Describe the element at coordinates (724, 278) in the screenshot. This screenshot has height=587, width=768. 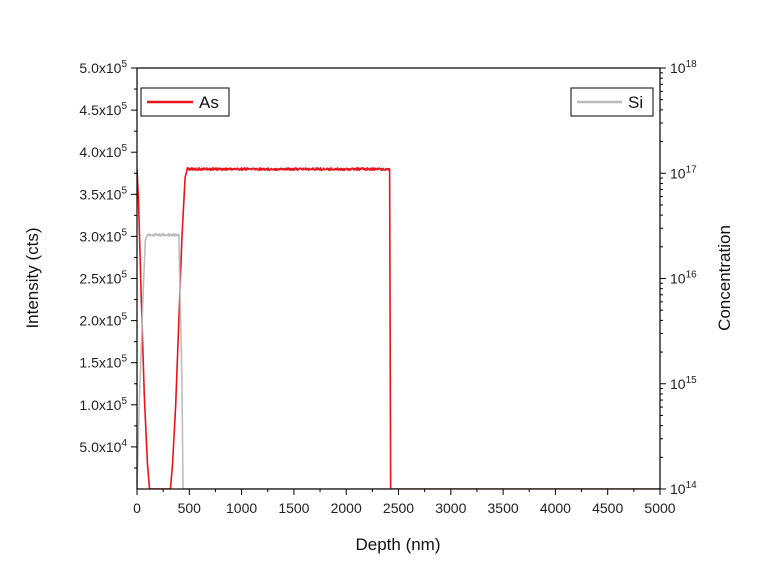
I see `y2-axis-title: Concentration` at that location.